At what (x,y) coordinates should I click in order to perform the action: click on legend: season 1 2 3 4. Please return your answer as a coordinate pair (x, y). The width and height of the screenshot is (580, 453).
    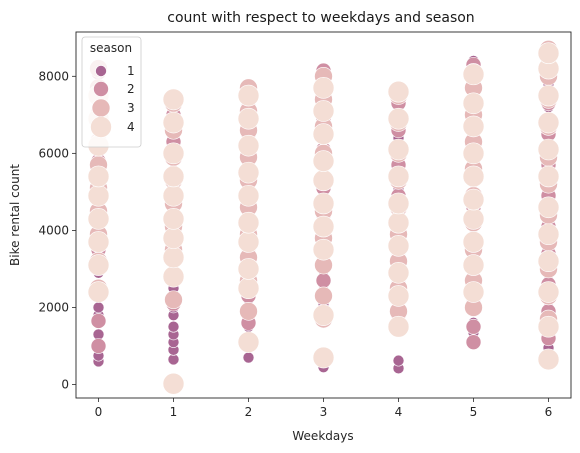
    Looking at the image, I should click on (111, 92).